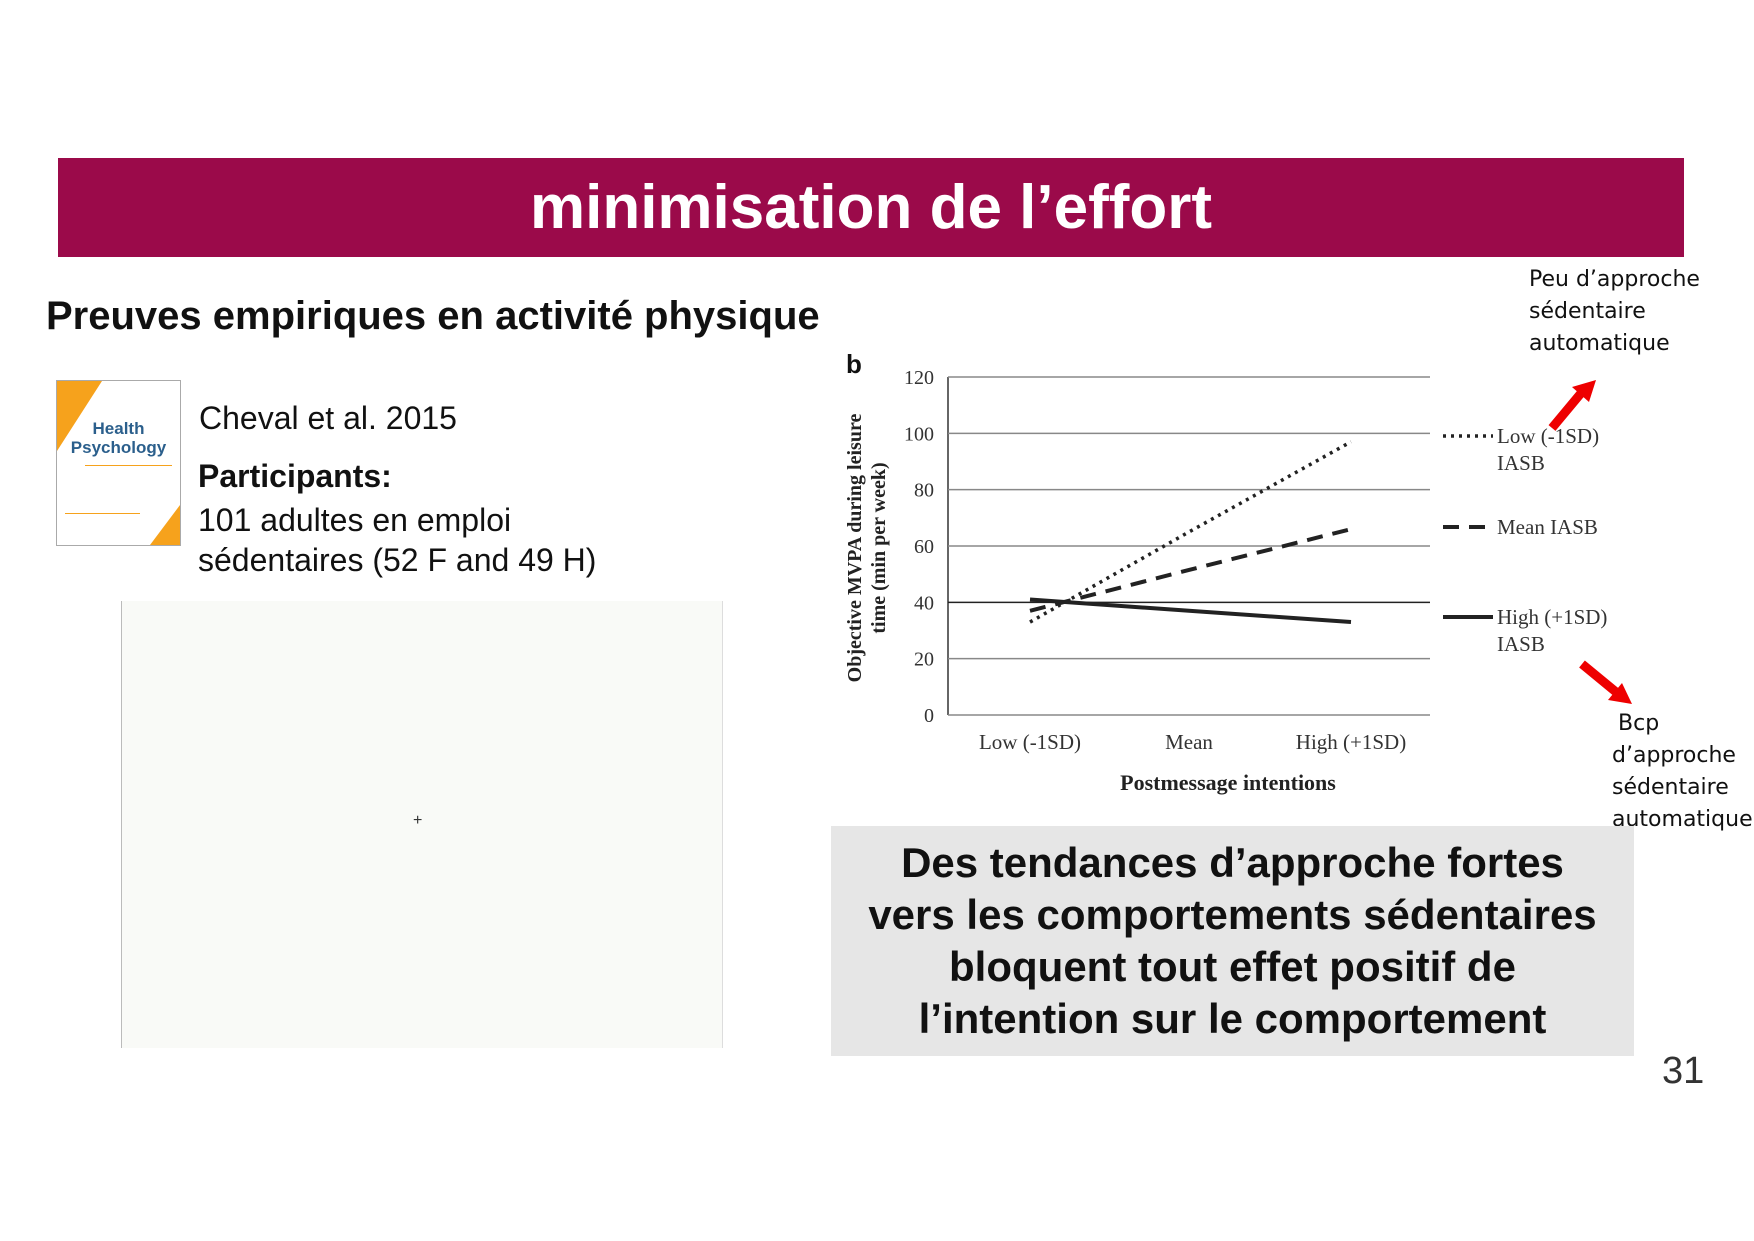 Image resolution: width=1754 pixels, height=1241 pixels. What do you see at coordinates (919, 378) in the screenshot?
I see `y-tick-label: 120` at bounding box center [919, 378].